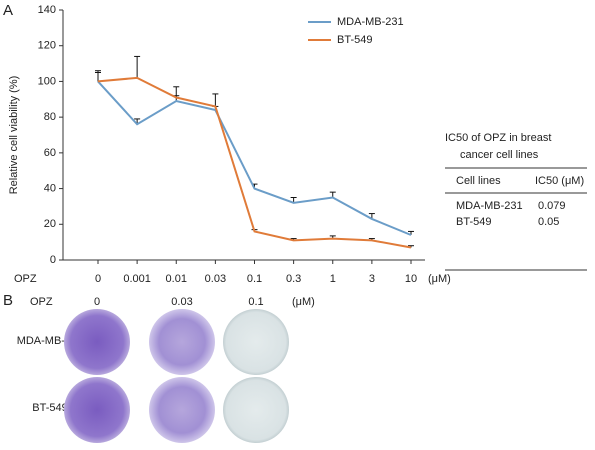 The width and height of the screenshot is (595, 450). I want to click on x-tick-label: 10, so click(411, 279).